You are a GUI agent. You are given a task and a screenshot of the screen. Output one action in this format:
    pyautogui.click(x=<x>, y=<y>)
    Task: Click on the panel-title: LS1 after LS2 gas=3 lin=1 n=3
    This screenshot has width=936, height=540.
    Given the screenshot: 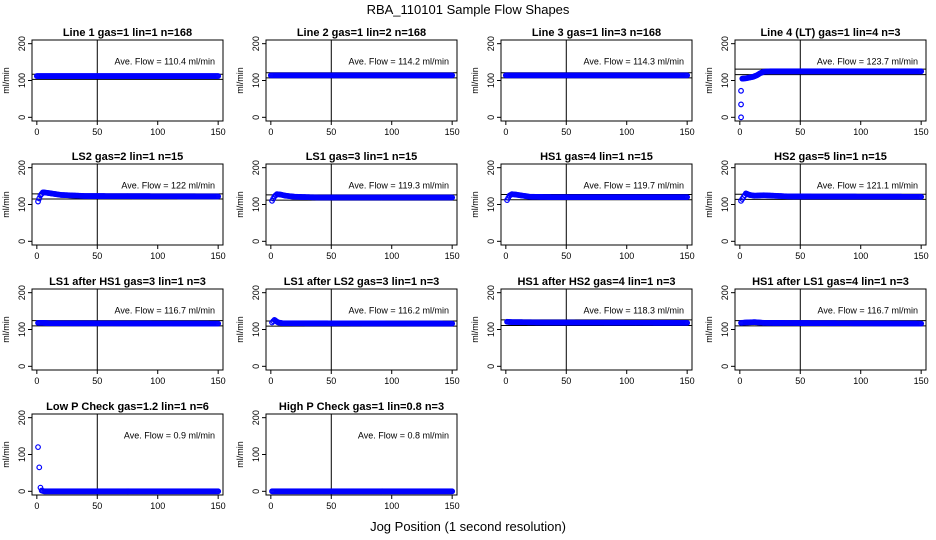 What is the action you would take?
    pyautogui.click(x=362, y=282)
    